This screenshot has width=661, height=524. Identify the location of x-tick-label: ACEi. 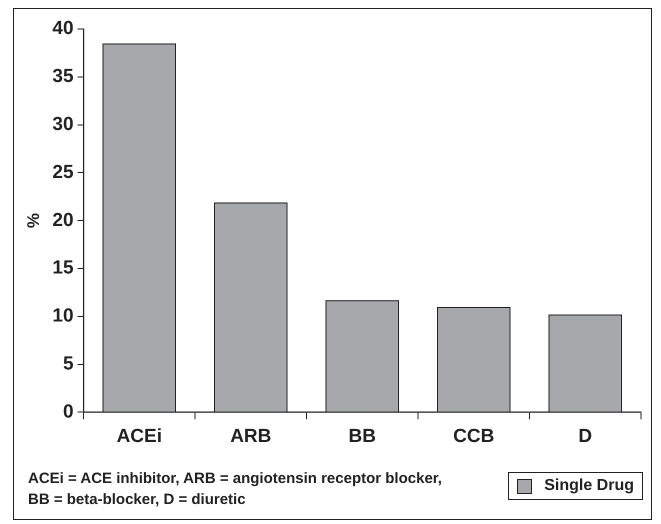
(139, 436).